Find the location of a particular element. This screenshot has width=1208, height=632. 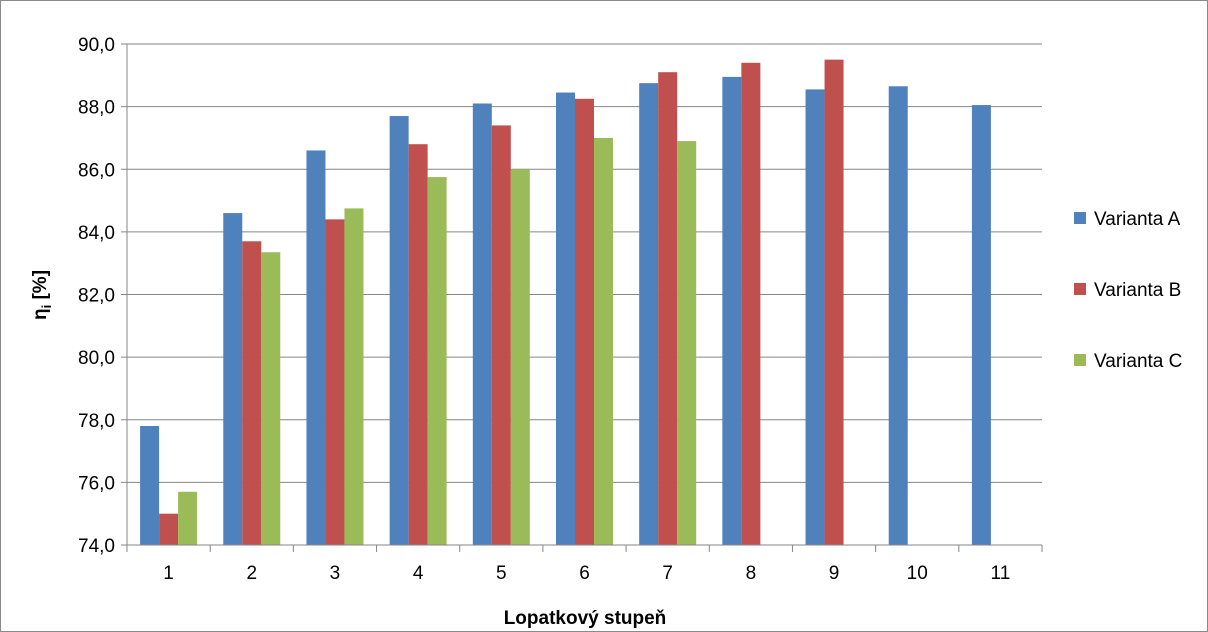

y-tick-labels: 74,0 76,0 78,0 80,0 82,0 84,0 86,0 88,0 90,0 is located at coordinates (96, 296).